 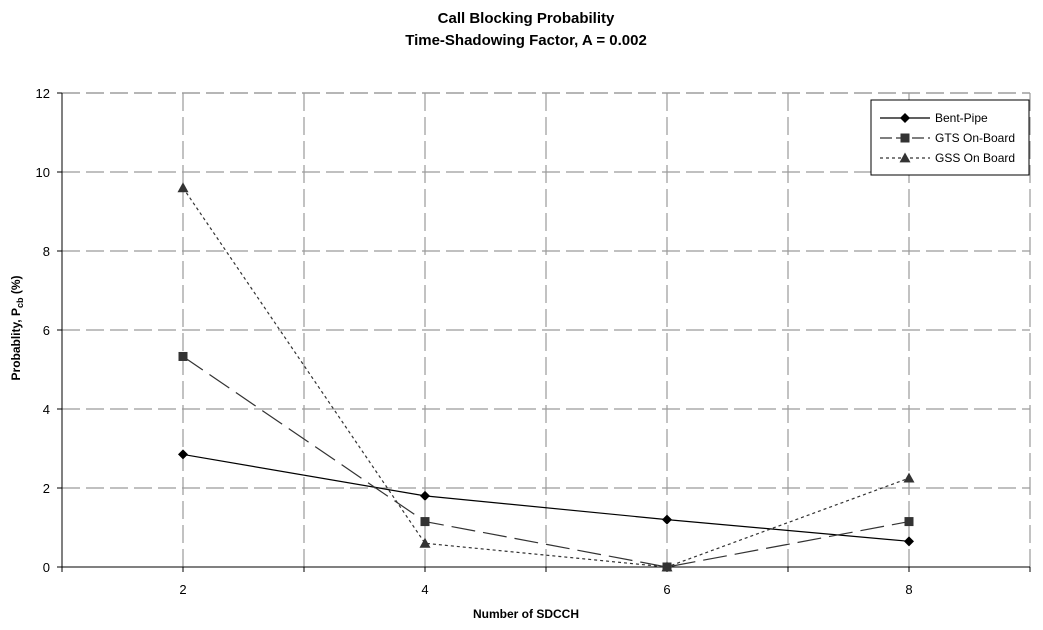 I want to click on legend: Bent-Pipe GTS On-Board GSS On Board, so click(x=950, y=137).